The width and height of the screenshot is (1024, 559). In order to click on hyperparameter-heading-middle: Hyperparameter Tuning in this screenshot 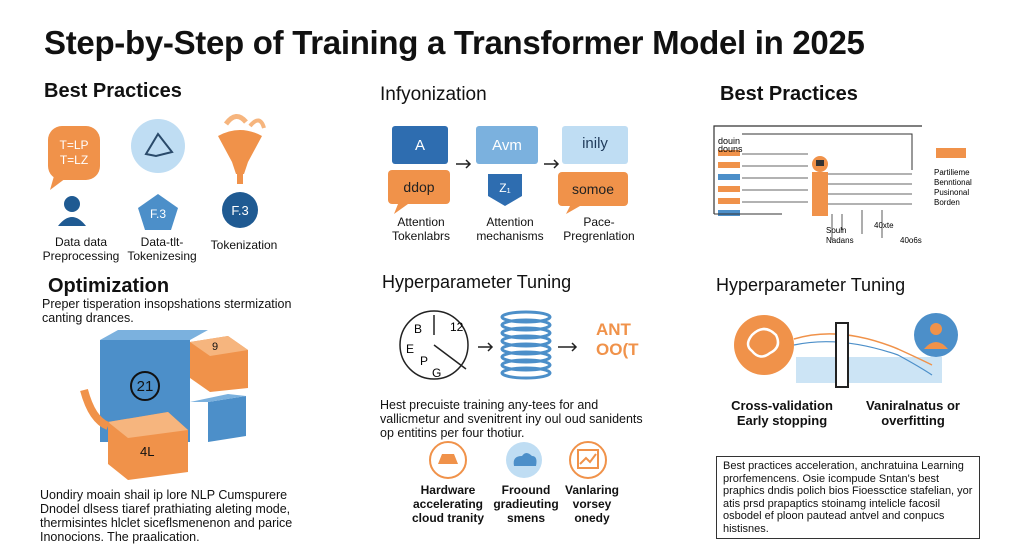, I will do `click(477, 282)`.